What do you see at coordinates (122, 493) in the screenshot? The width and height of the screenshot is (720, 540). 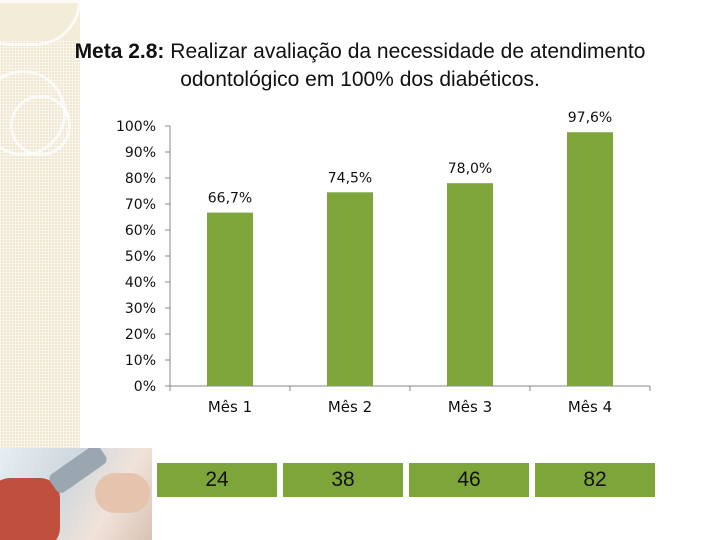 I see `photo-hand-shape` at bounding box center [122, 493].